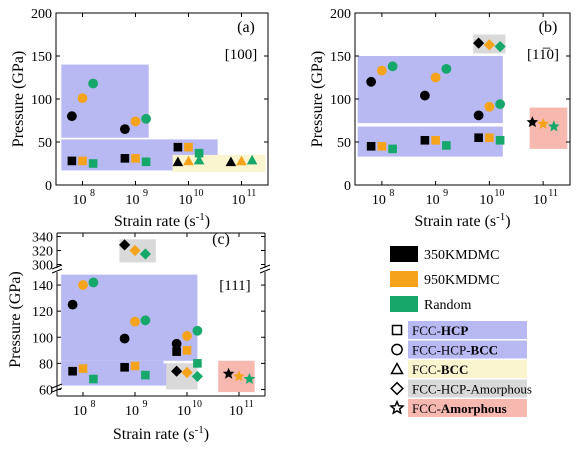  Describe the element at coordinates (344, 143) in the screenshot. I see `y-tick-label: 50` at that location.